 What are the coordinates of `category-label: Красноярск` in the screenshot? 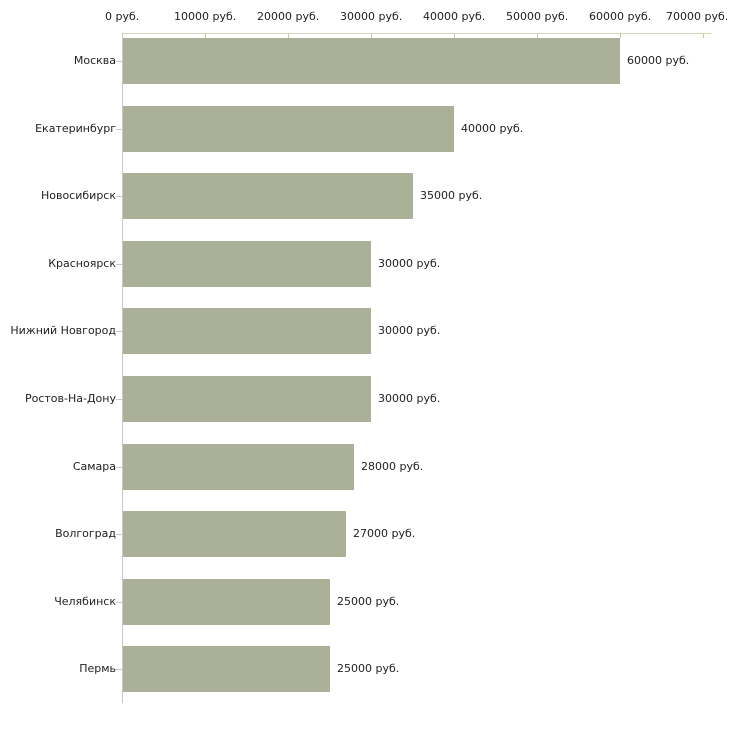 It's located at (82, 263).